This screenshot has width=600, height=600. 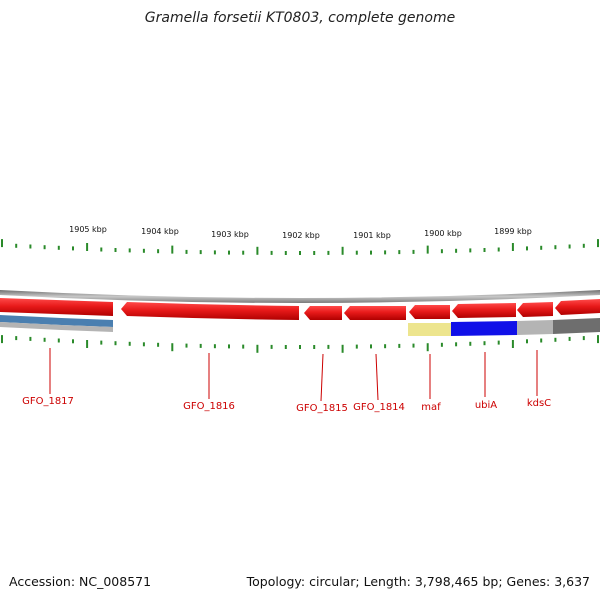 I want to click on gene-ubia, so click(x=484, y=310).